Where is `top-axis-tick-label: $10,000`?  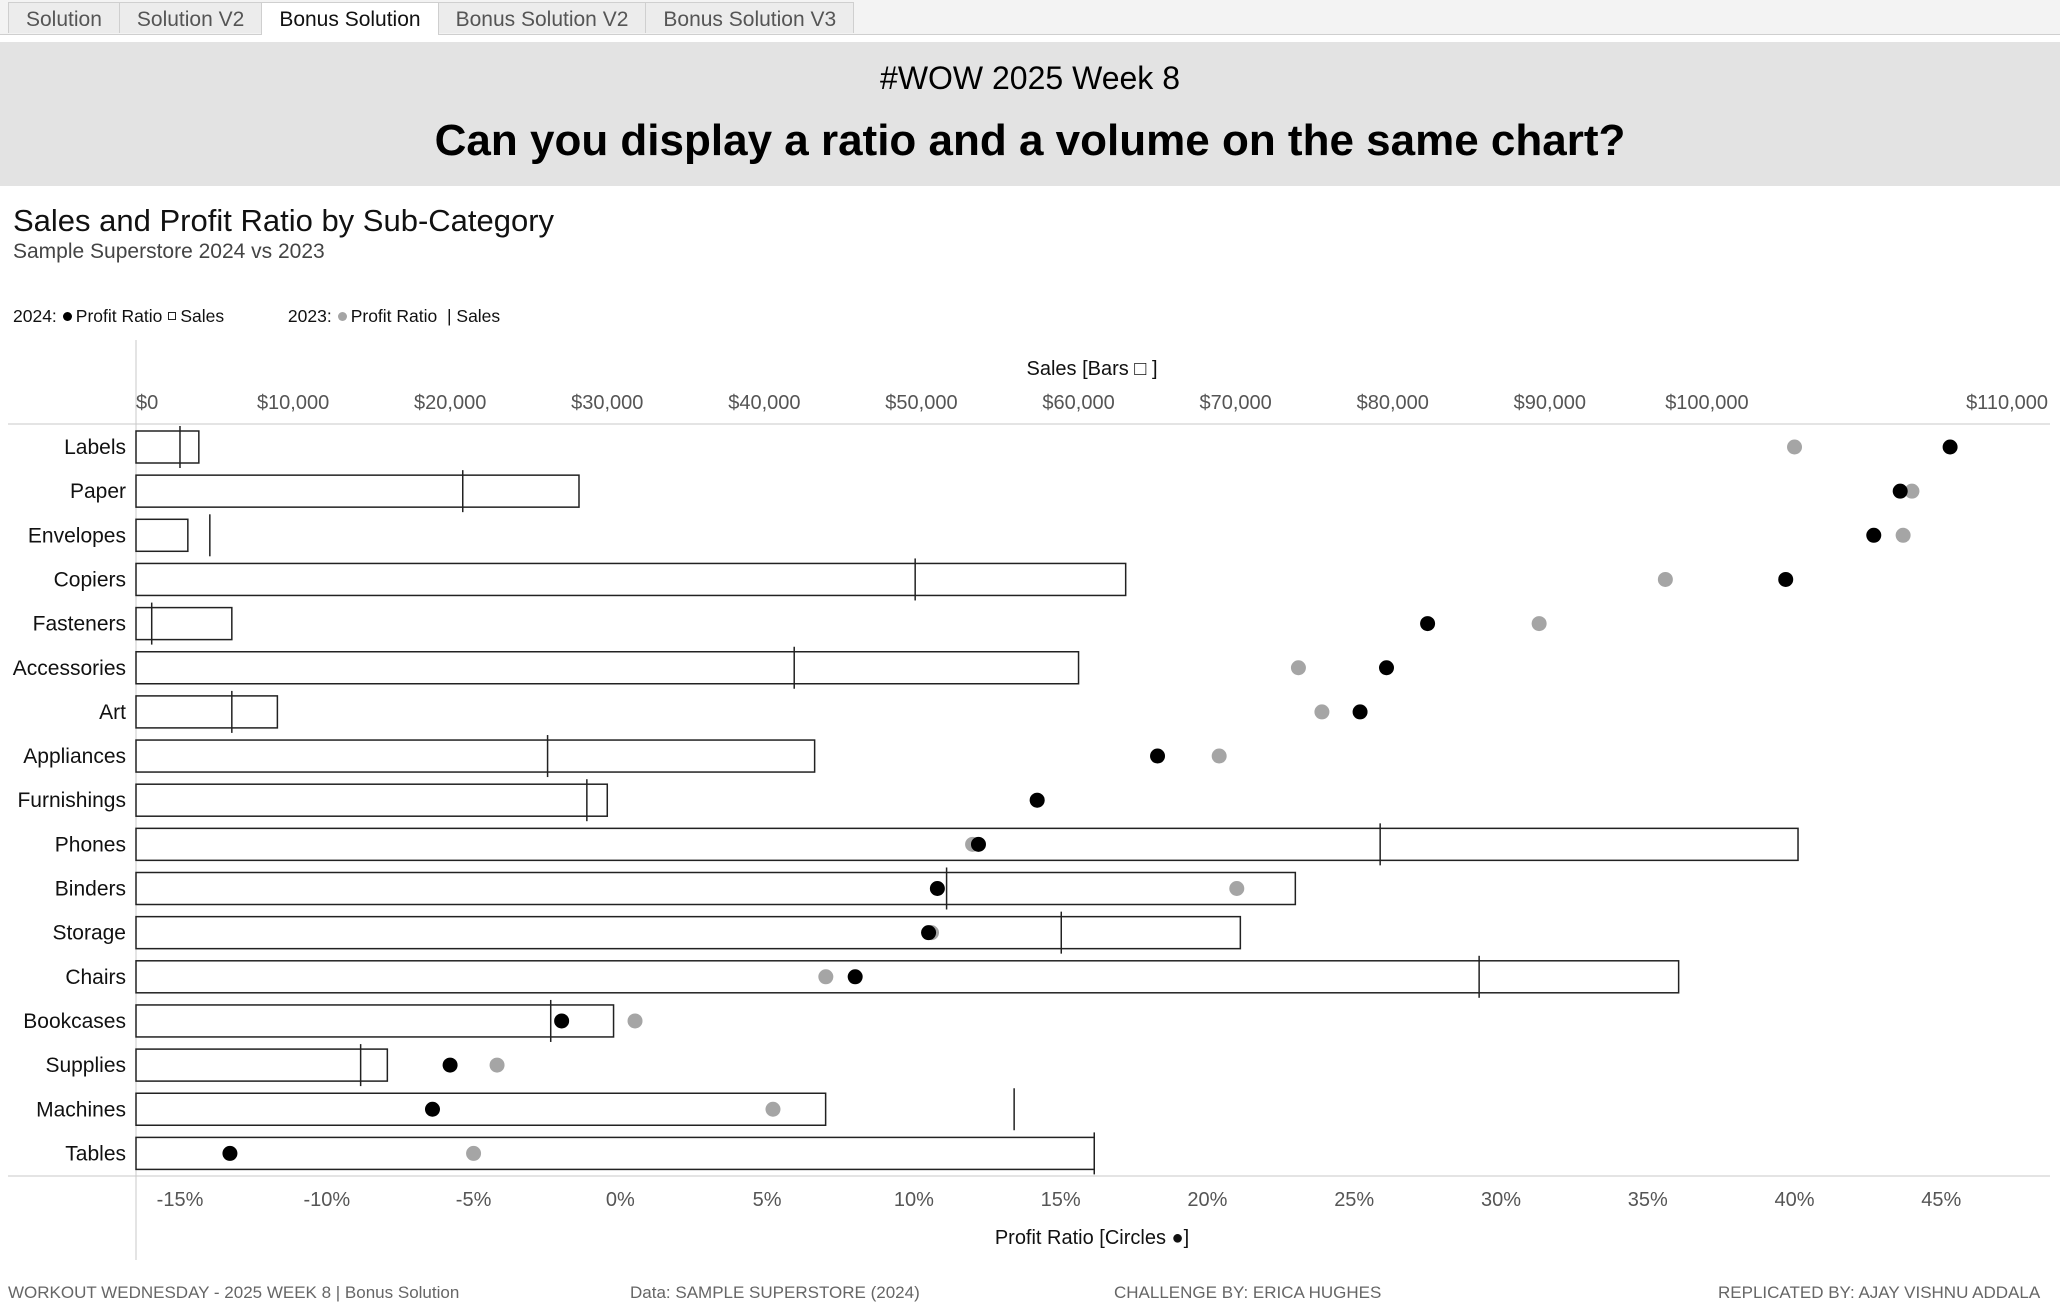 top-axis-tick-label: $10,000 is located at coordinates (293, 403).